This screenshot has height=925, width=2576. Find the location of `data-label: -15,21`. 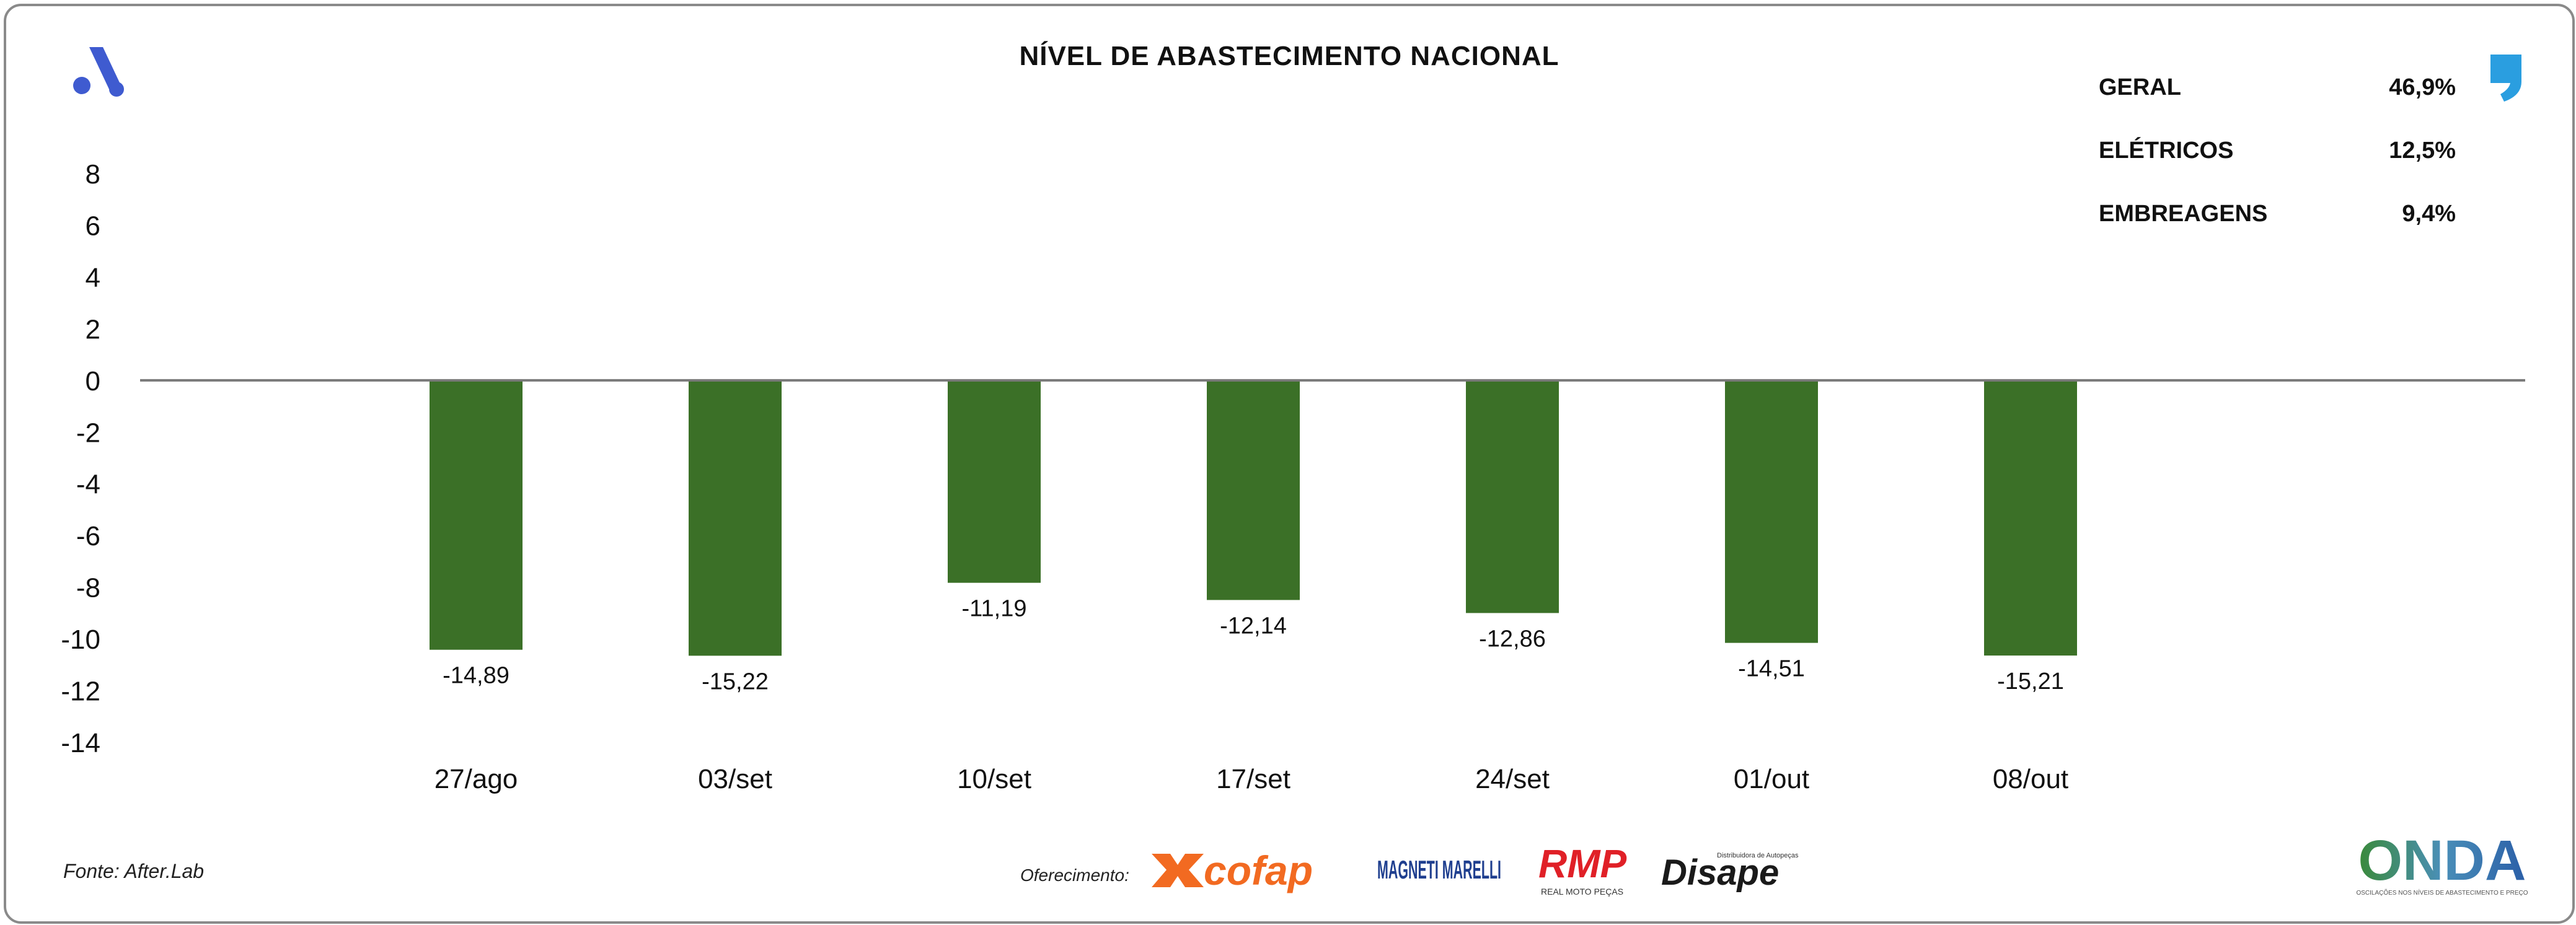

data-label: -15,21 is located at coordinates (2030, 682).